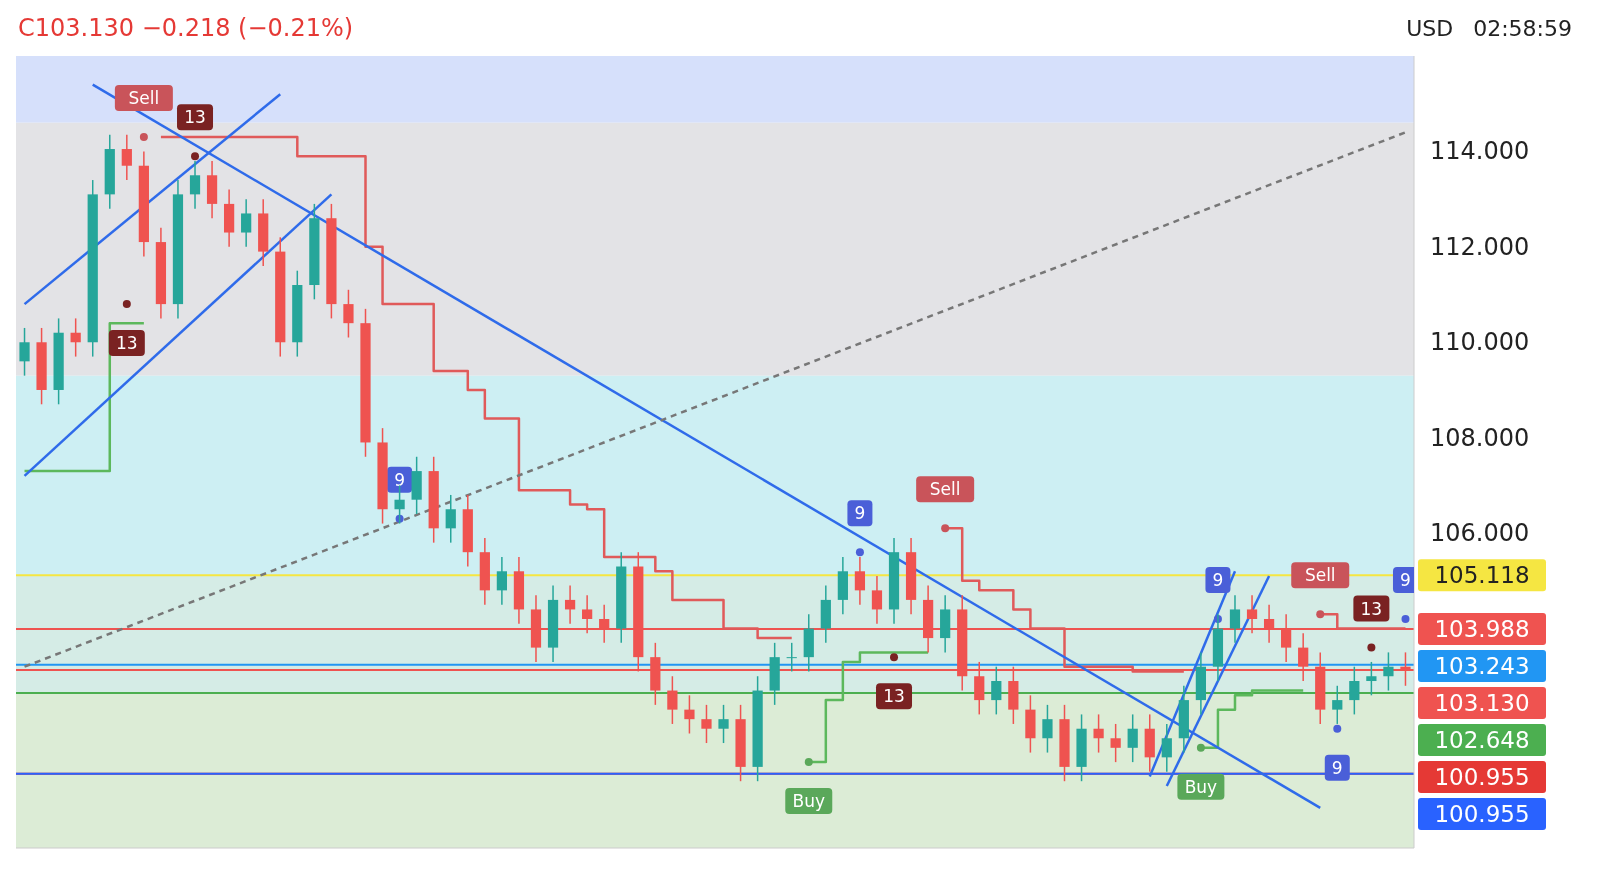 The image size is (1600, 885). I want to click on series-label: 9, so click(400, 479).